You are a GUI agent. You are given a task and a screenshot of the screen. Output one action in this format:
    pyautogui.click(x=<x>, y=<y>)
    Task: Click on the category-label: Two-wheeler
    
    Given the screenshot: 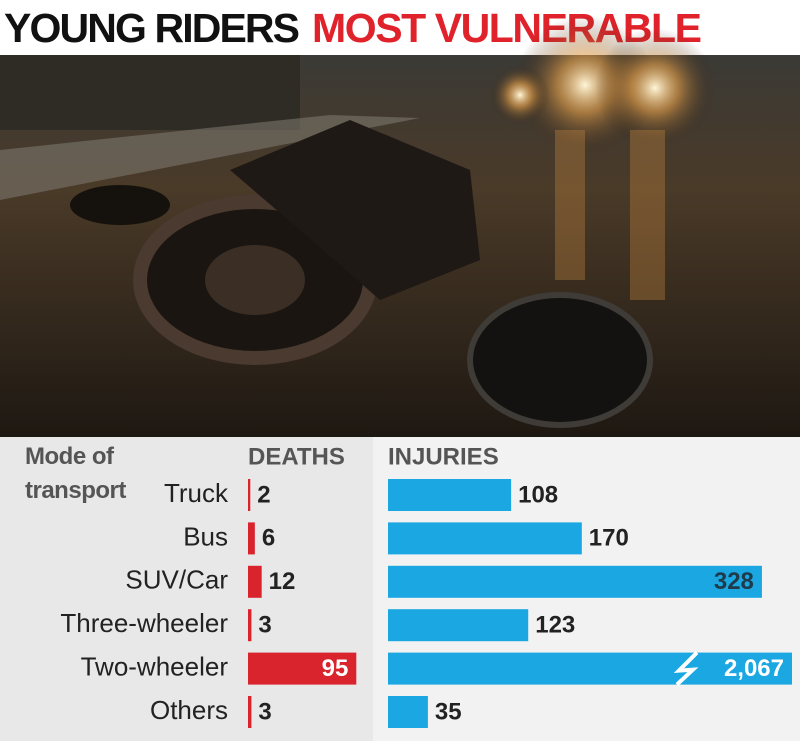 What is the action you would take?
    pyautogui.click(x=155, y=666)
    